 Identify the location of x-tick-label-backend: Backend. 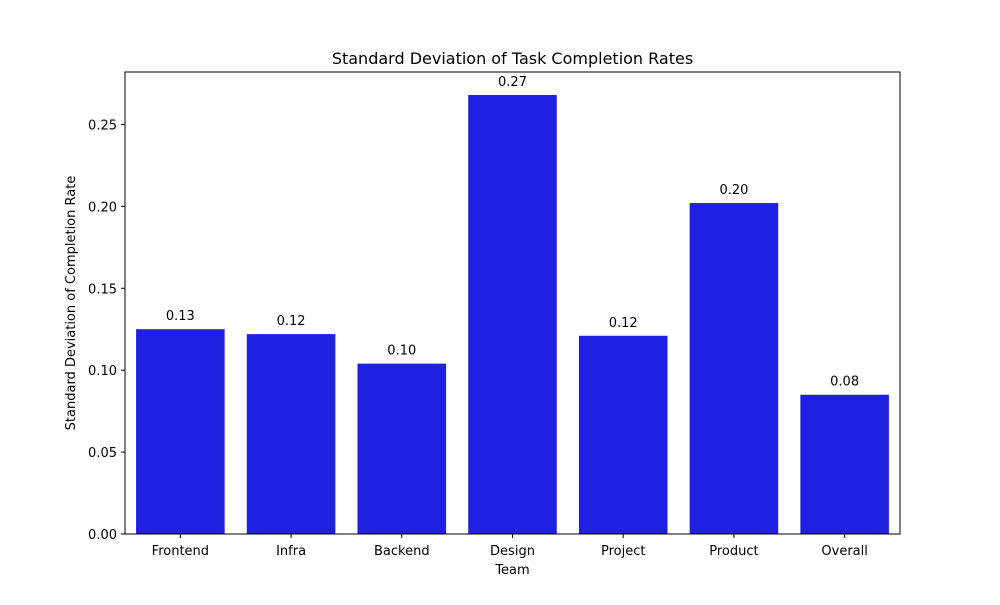
(402, 551).